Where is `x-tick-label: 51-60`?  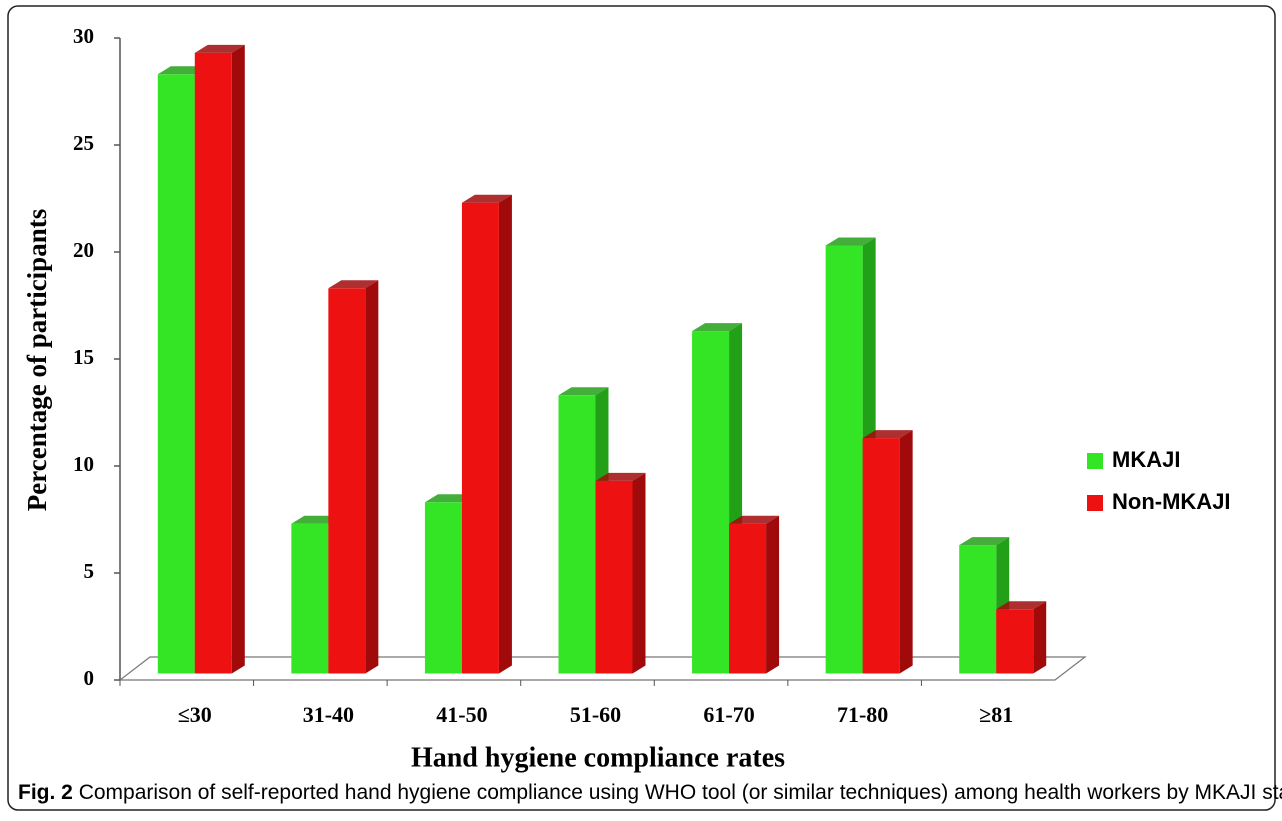
x-tick-label: 51-60 is located at coordinates (595, 714).